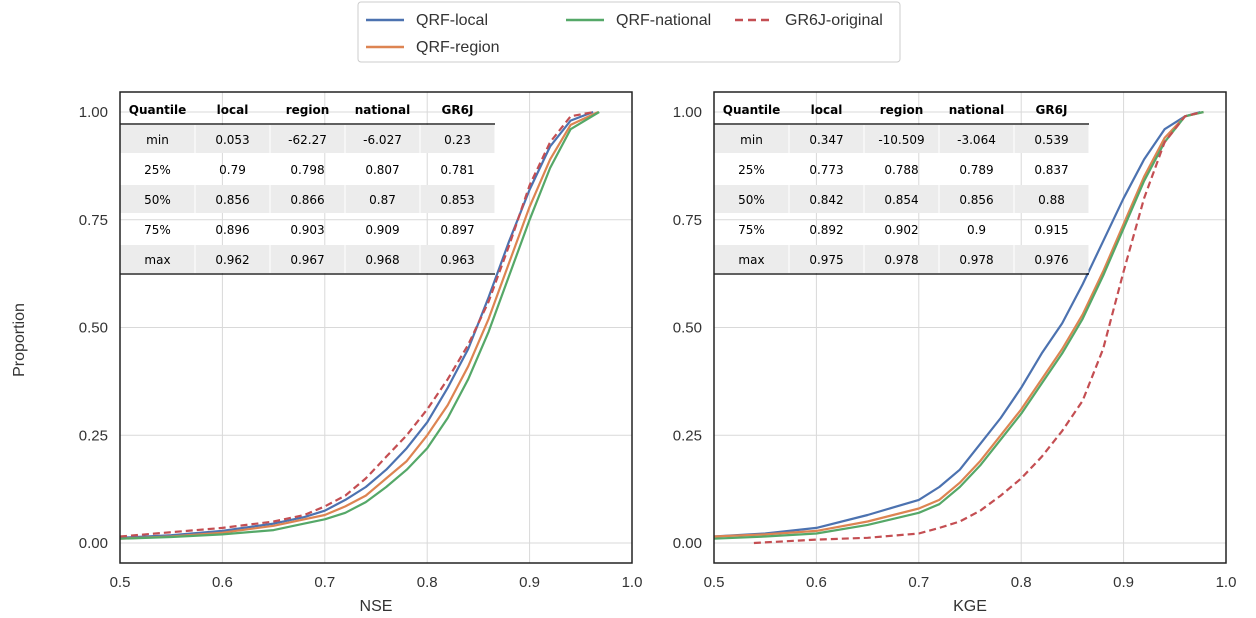 The image size is (1256, 618). I want to click on nse-x-tick-label: 0.7, so click(324, 582).